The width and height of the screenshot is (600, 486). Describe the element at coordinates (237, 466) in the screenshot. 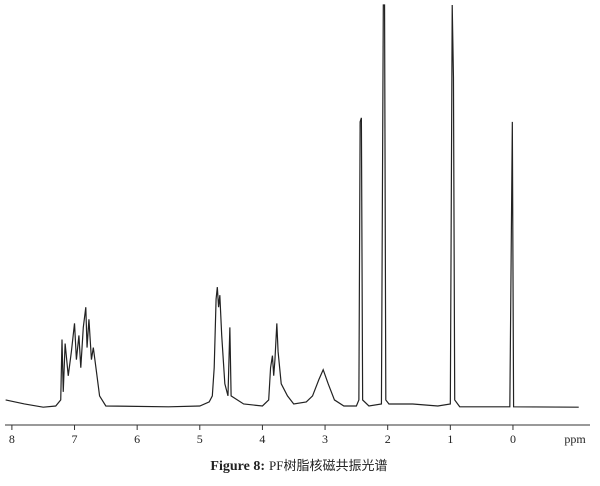

I see `figure-label: Figure 8:` at that location.